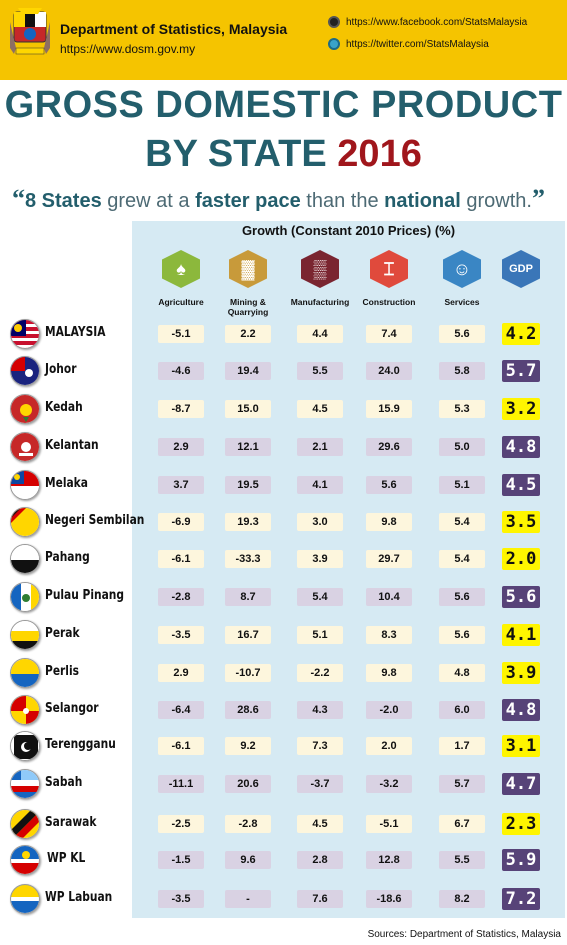 The image size is (567, 945). What do you see at coordinates (66, 858) in the screenshot?
I see `state-name: WP KL` at bounding box center [66, 858].